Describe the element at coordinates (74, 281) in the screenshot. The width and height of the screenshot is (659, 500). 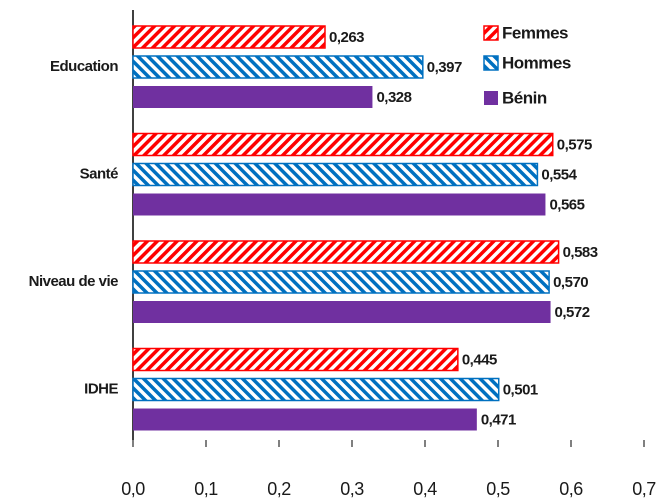
I see `category-label: Niveau de vie` at that location.